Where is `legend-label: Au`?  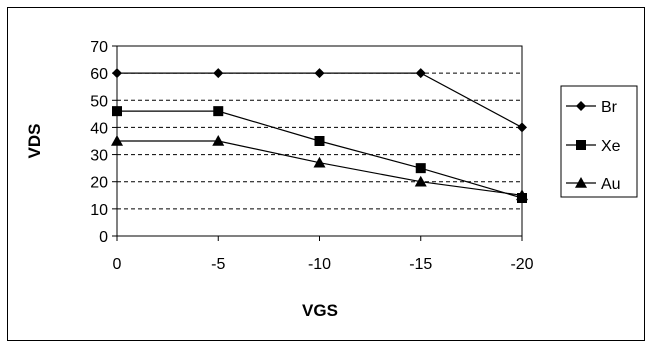
legend-label: Au is located at coordinates (611, 184).